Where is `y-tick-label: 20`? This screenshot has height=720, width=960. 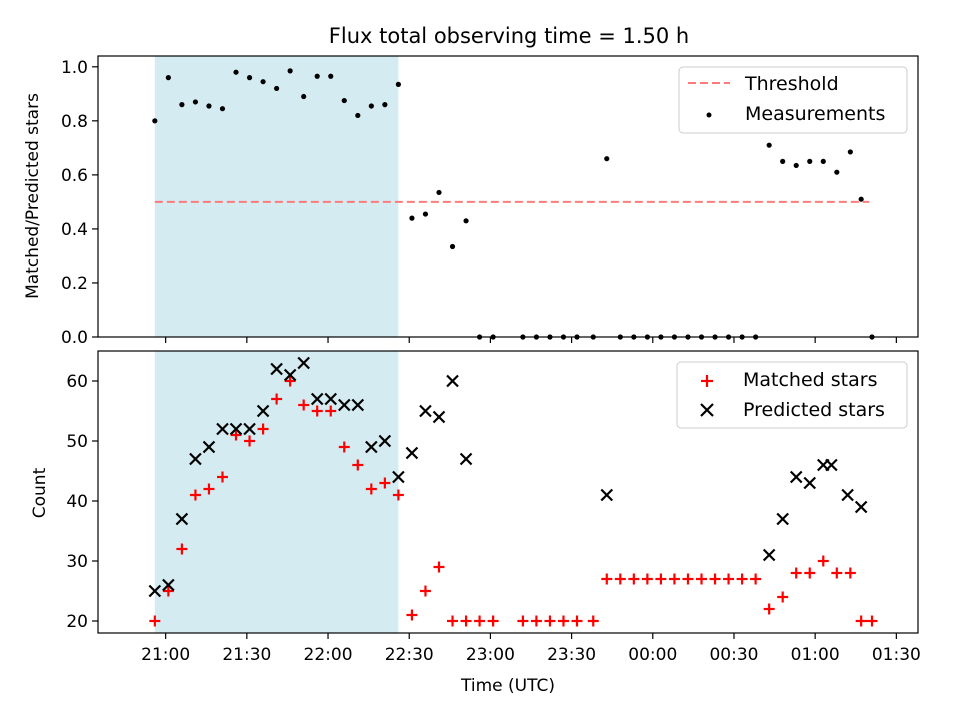 y-tick-label: 20 is located at coordinates (77, 622).